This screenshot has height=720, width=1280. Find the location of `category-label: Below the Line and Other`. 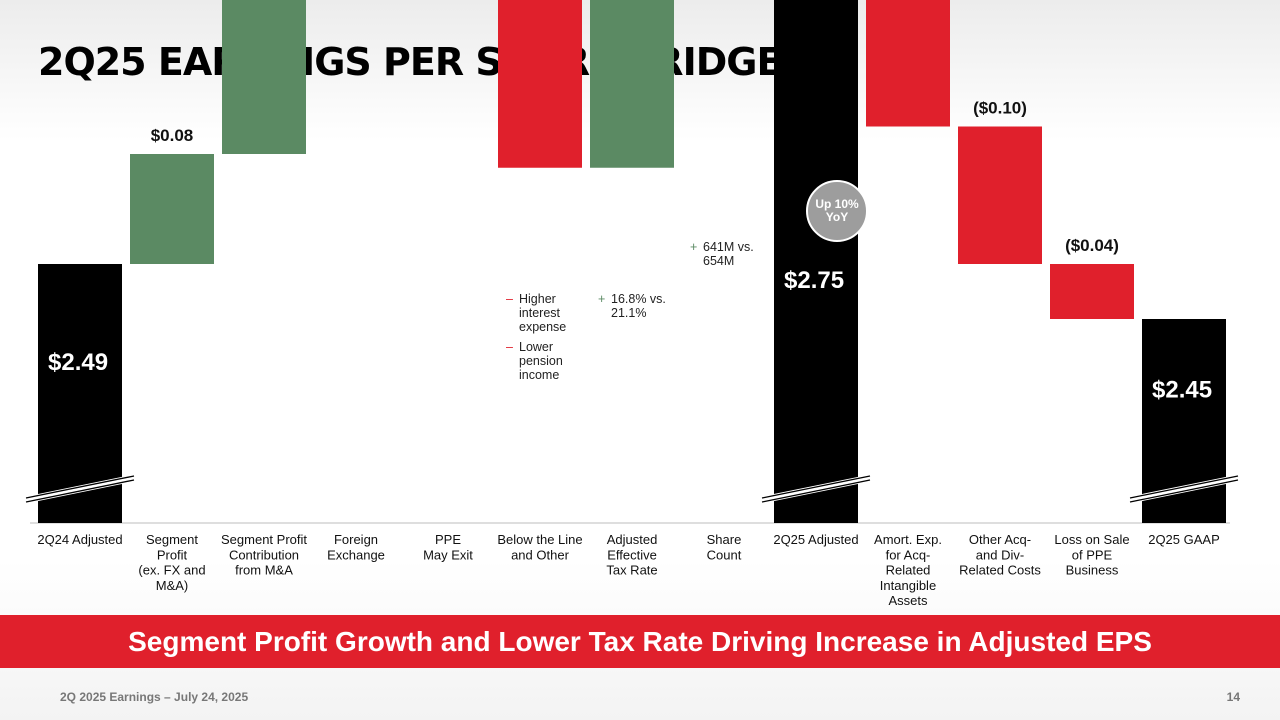

category-label: Below the Line and Other is located at coordinates (539, 547).